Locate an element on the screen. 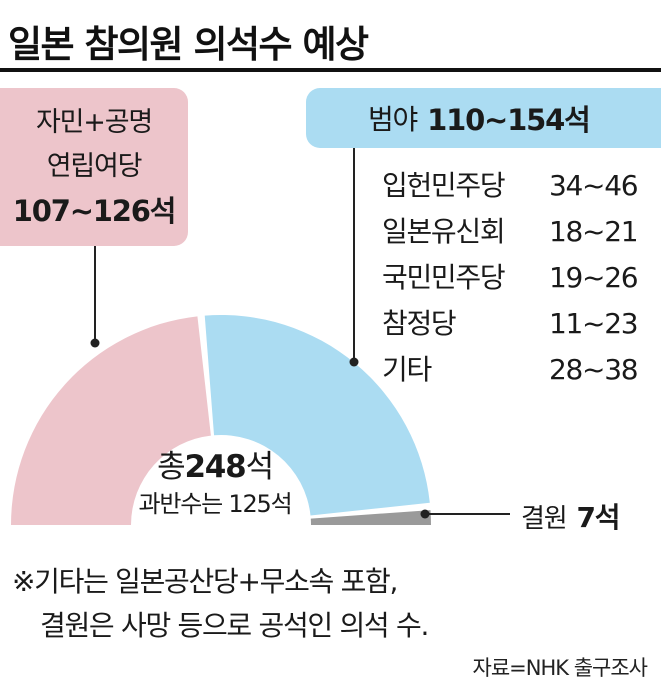 This screenshot has height=686, width=661. chart-title: 일본 참의원 의석수 예상 is located at coordinates (188, 44).